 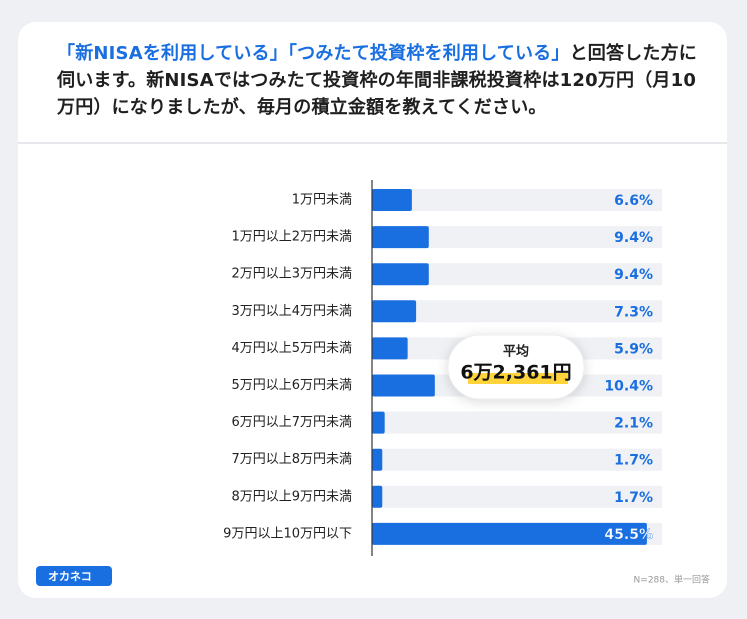 I want to click on average-value: 6万2,361円, so click(x=515, y=373).